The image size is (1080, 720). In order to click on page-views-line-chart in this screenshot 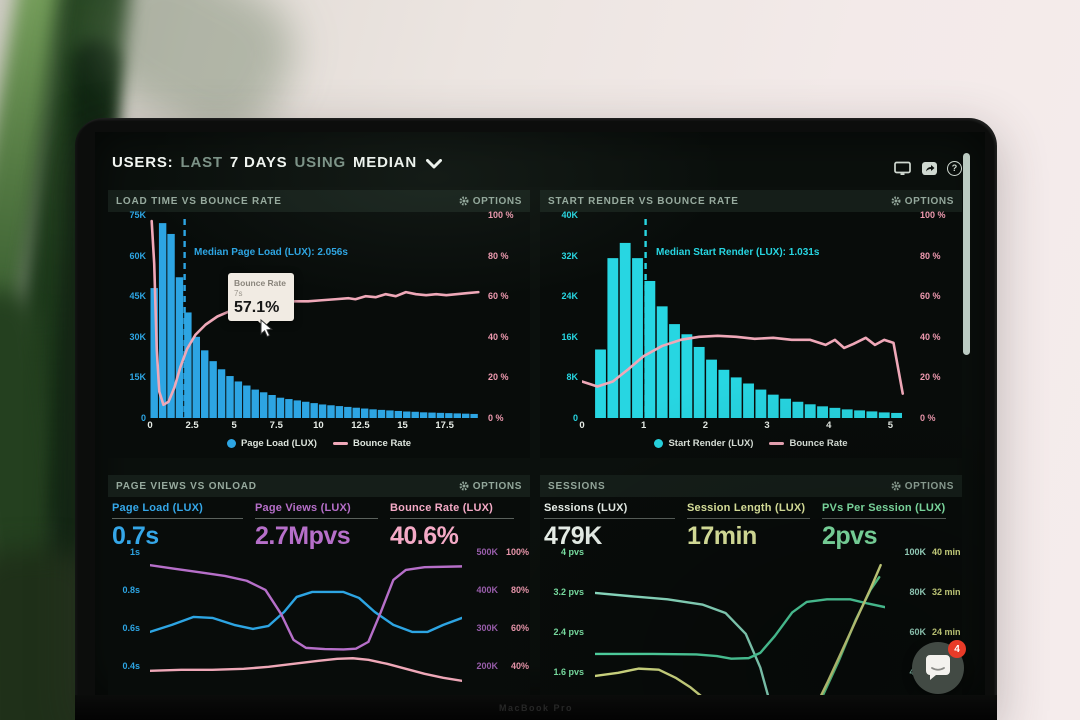, I will do `click(306, 623)`.